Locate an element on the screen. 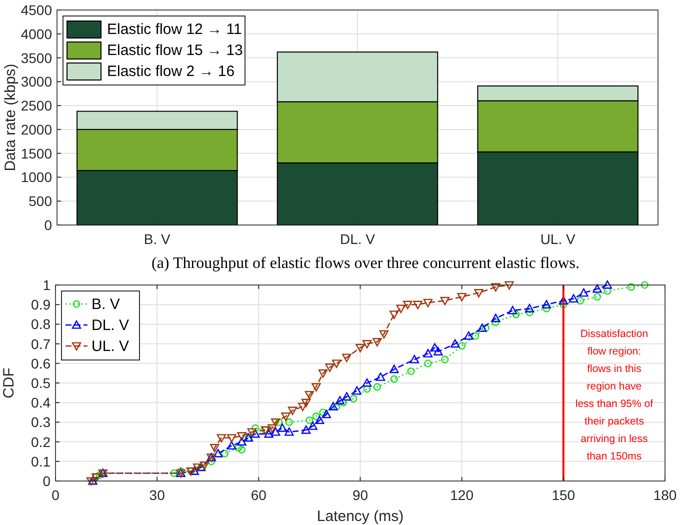  y-tick-label: 1000 is located at coordinates (36, 177).